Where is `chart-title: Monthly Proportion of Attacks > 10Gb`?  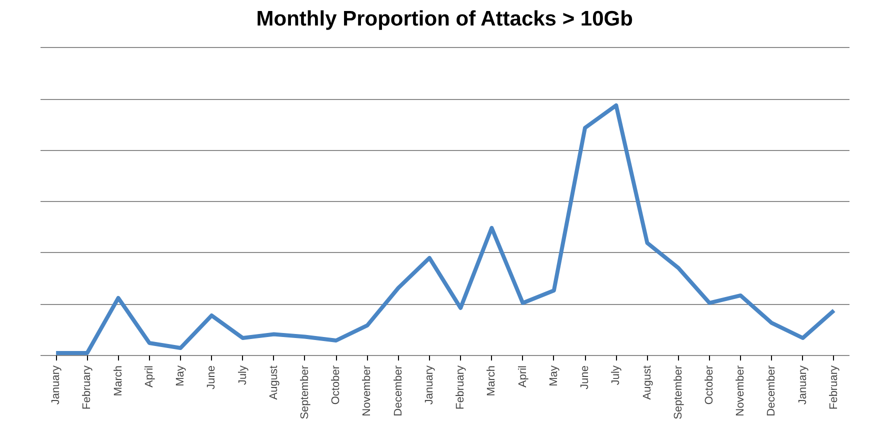 chart-title: Monthly Proportion of Attacks > 10Gb is located at coordinates (444, 19).